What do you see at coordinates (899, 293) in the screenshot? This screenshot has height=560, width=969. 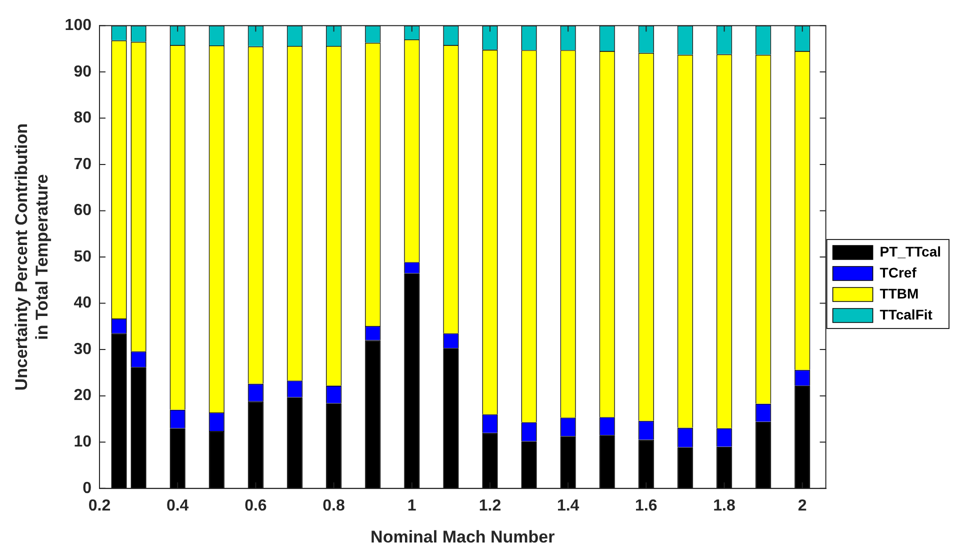 I see `legend-label: TTBM` at bounding box center [899, 293].